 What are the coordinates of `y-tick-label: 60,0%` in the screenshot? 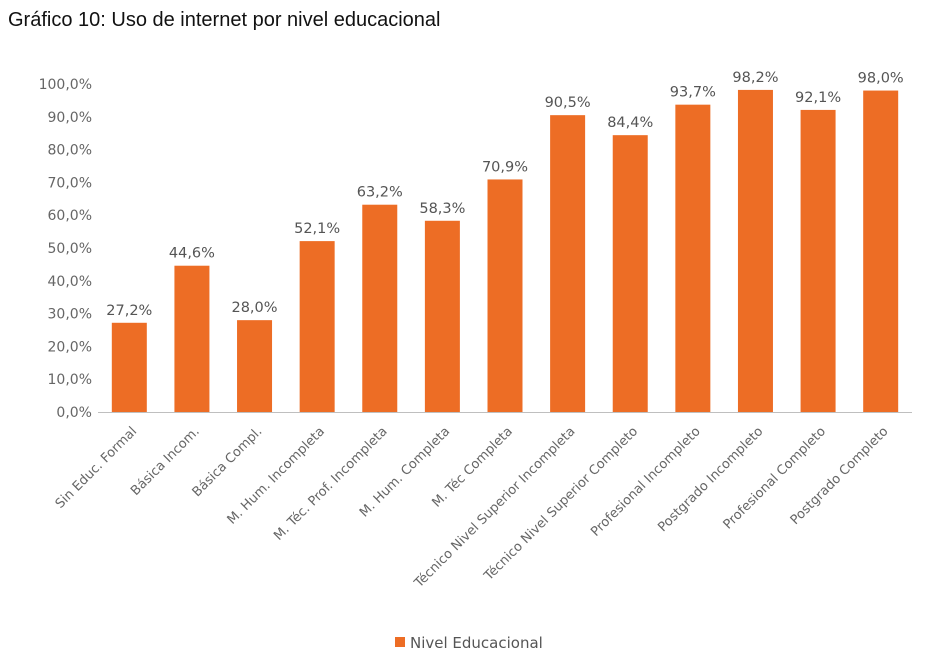 It's located at (70, 216).